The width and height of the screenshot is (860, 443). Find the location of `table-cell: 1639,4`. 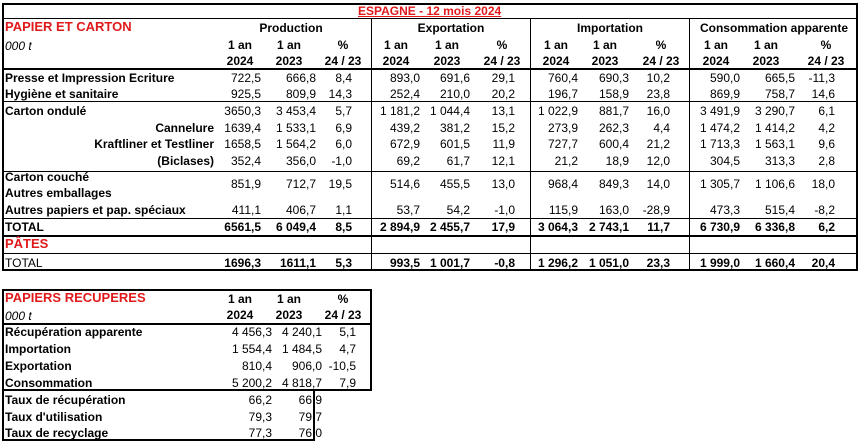

table-cell: 1639,4 is located at coordinates (242, 128).